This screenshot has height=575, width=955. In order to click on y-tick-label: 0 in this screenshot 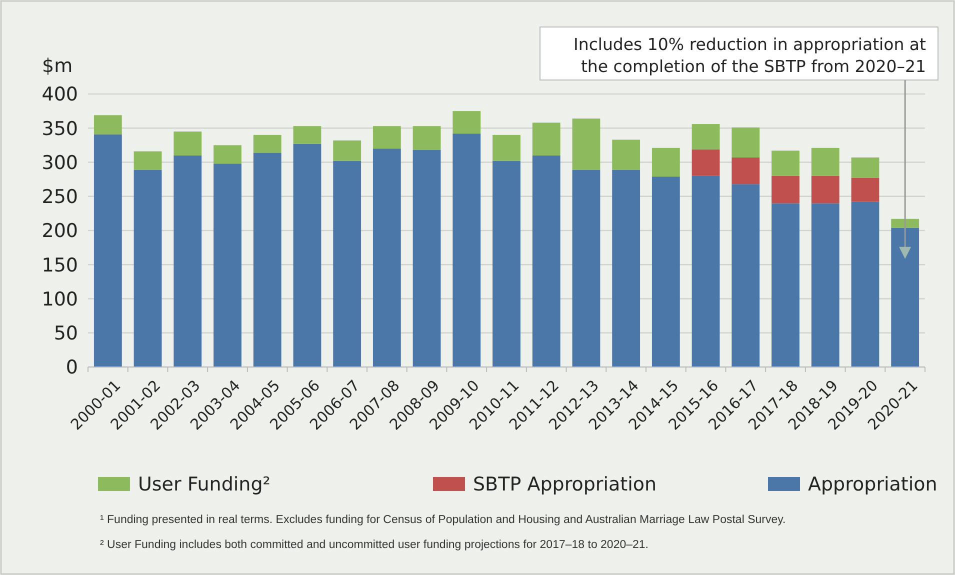, I will do `click(72, 367)`.